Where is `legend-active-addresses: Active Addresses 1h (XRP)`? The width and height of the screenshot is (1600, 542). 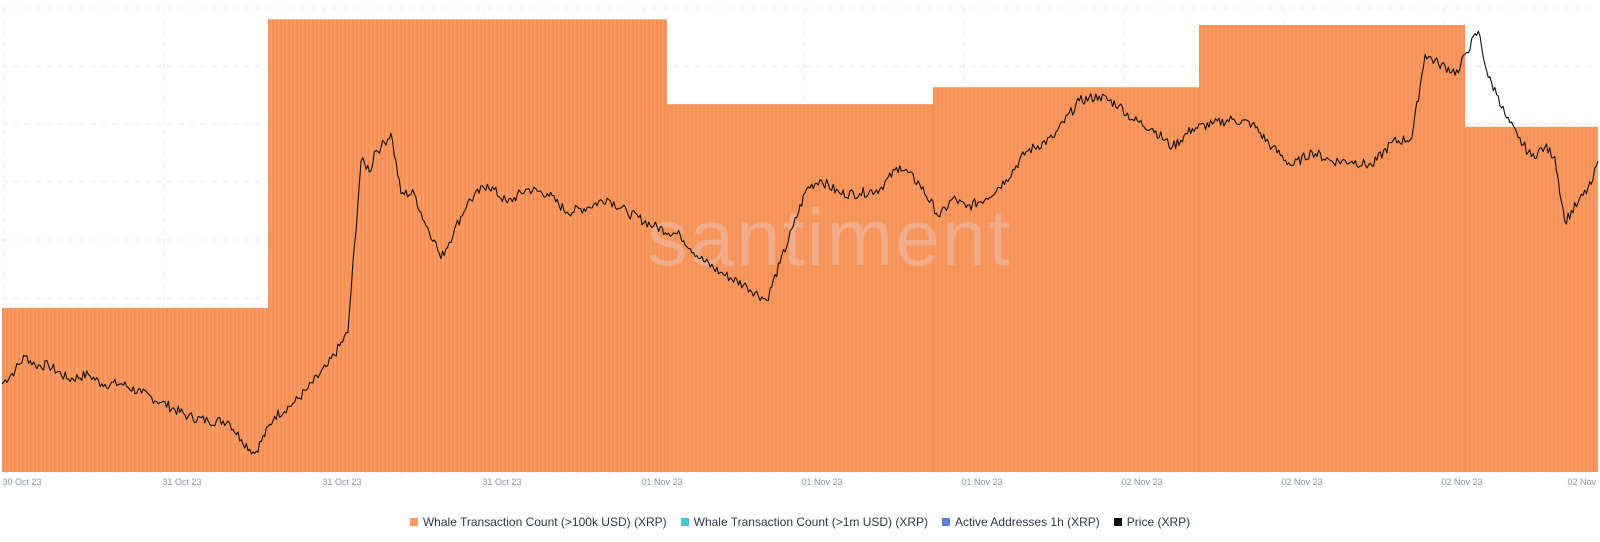
legend-active-addresses: Active Addresses 1h (XRP) is located at coordinates (1021, 522).